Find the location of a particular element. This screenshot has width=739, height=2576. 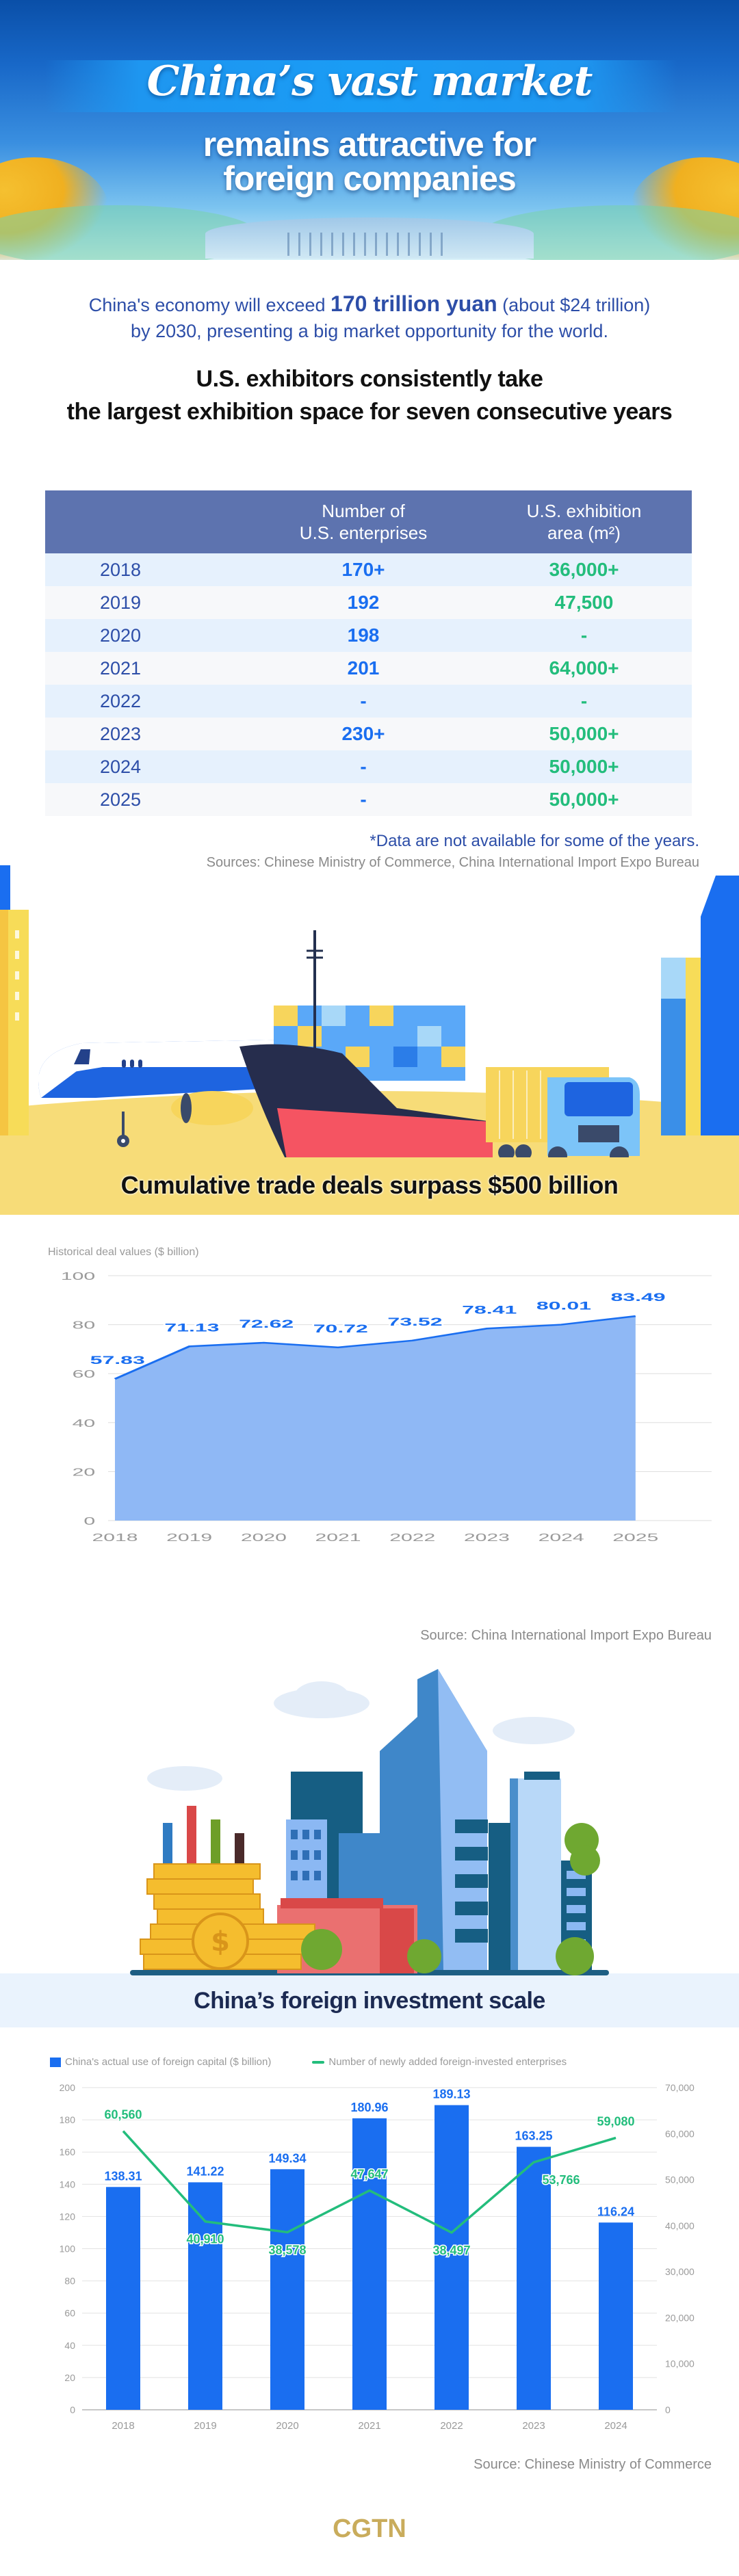

cell-enterprises: 170+ is located at coordinates (363, 569).